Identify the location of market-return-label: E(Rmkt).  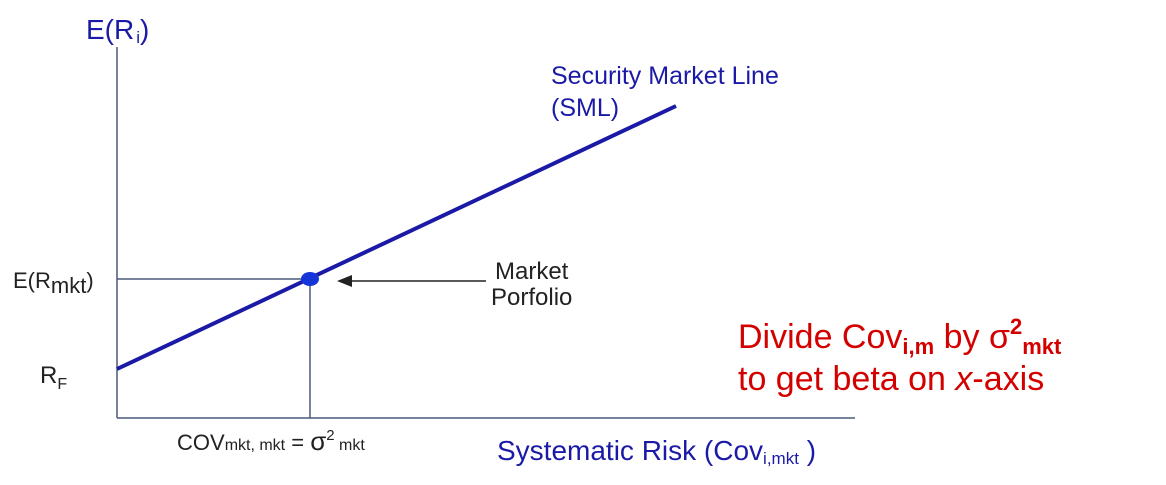
(53, 283).